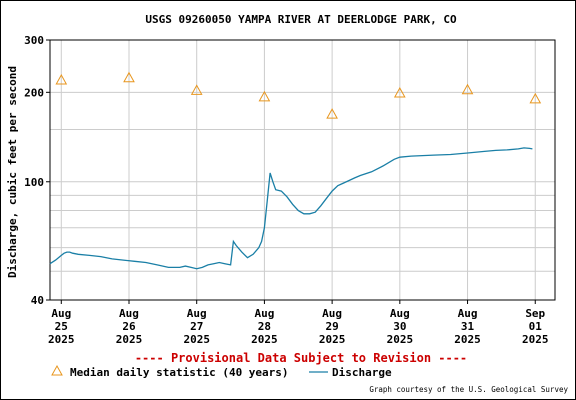  Describe the element at coordinates (468, 326) in the screenshot. I see `x-tick-label: 31` at that location.